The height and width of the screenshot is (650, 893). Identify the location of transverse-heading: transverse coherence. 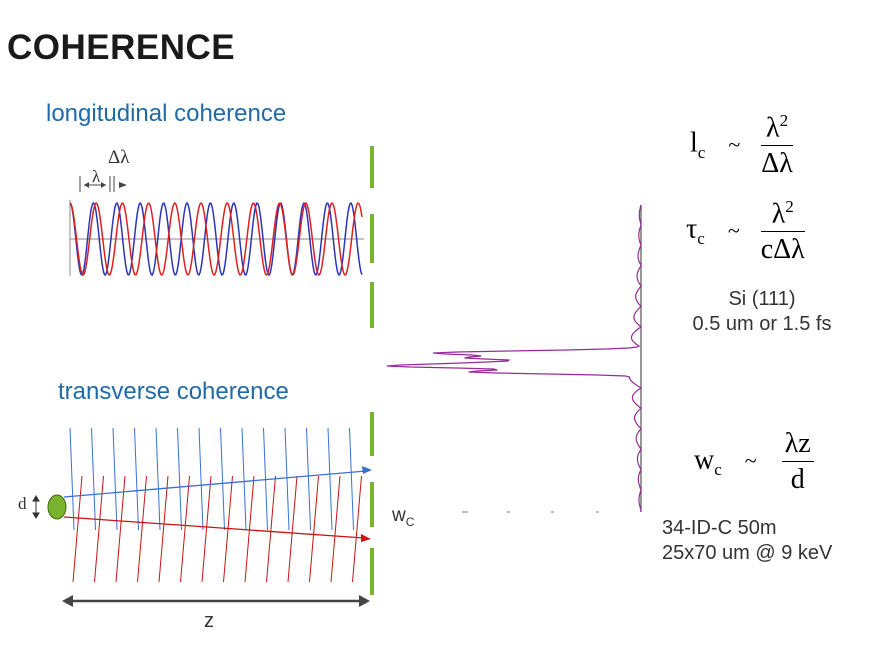
(173, 391).